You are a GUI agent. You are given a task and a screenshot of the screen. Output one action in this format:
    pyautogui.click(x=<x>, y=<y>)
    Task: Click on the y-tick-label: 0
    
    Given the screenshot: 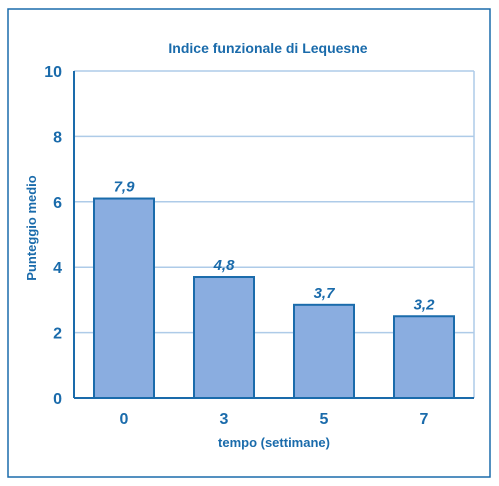 What is the action you would take?
    pyautogui.click(x=57, y=399)
    